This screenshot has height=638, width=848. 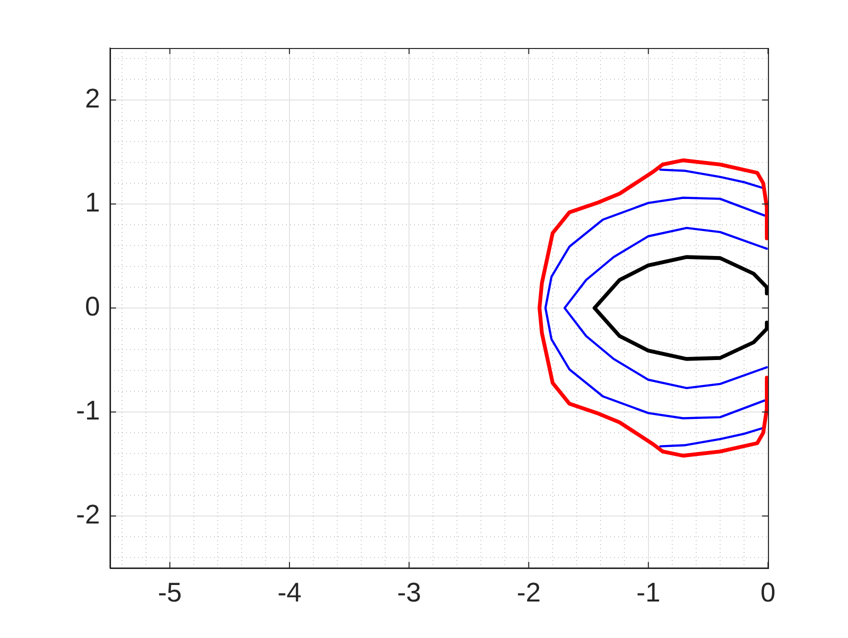 I want to click on y-tick-label: -1, so click(x=88, y=410).